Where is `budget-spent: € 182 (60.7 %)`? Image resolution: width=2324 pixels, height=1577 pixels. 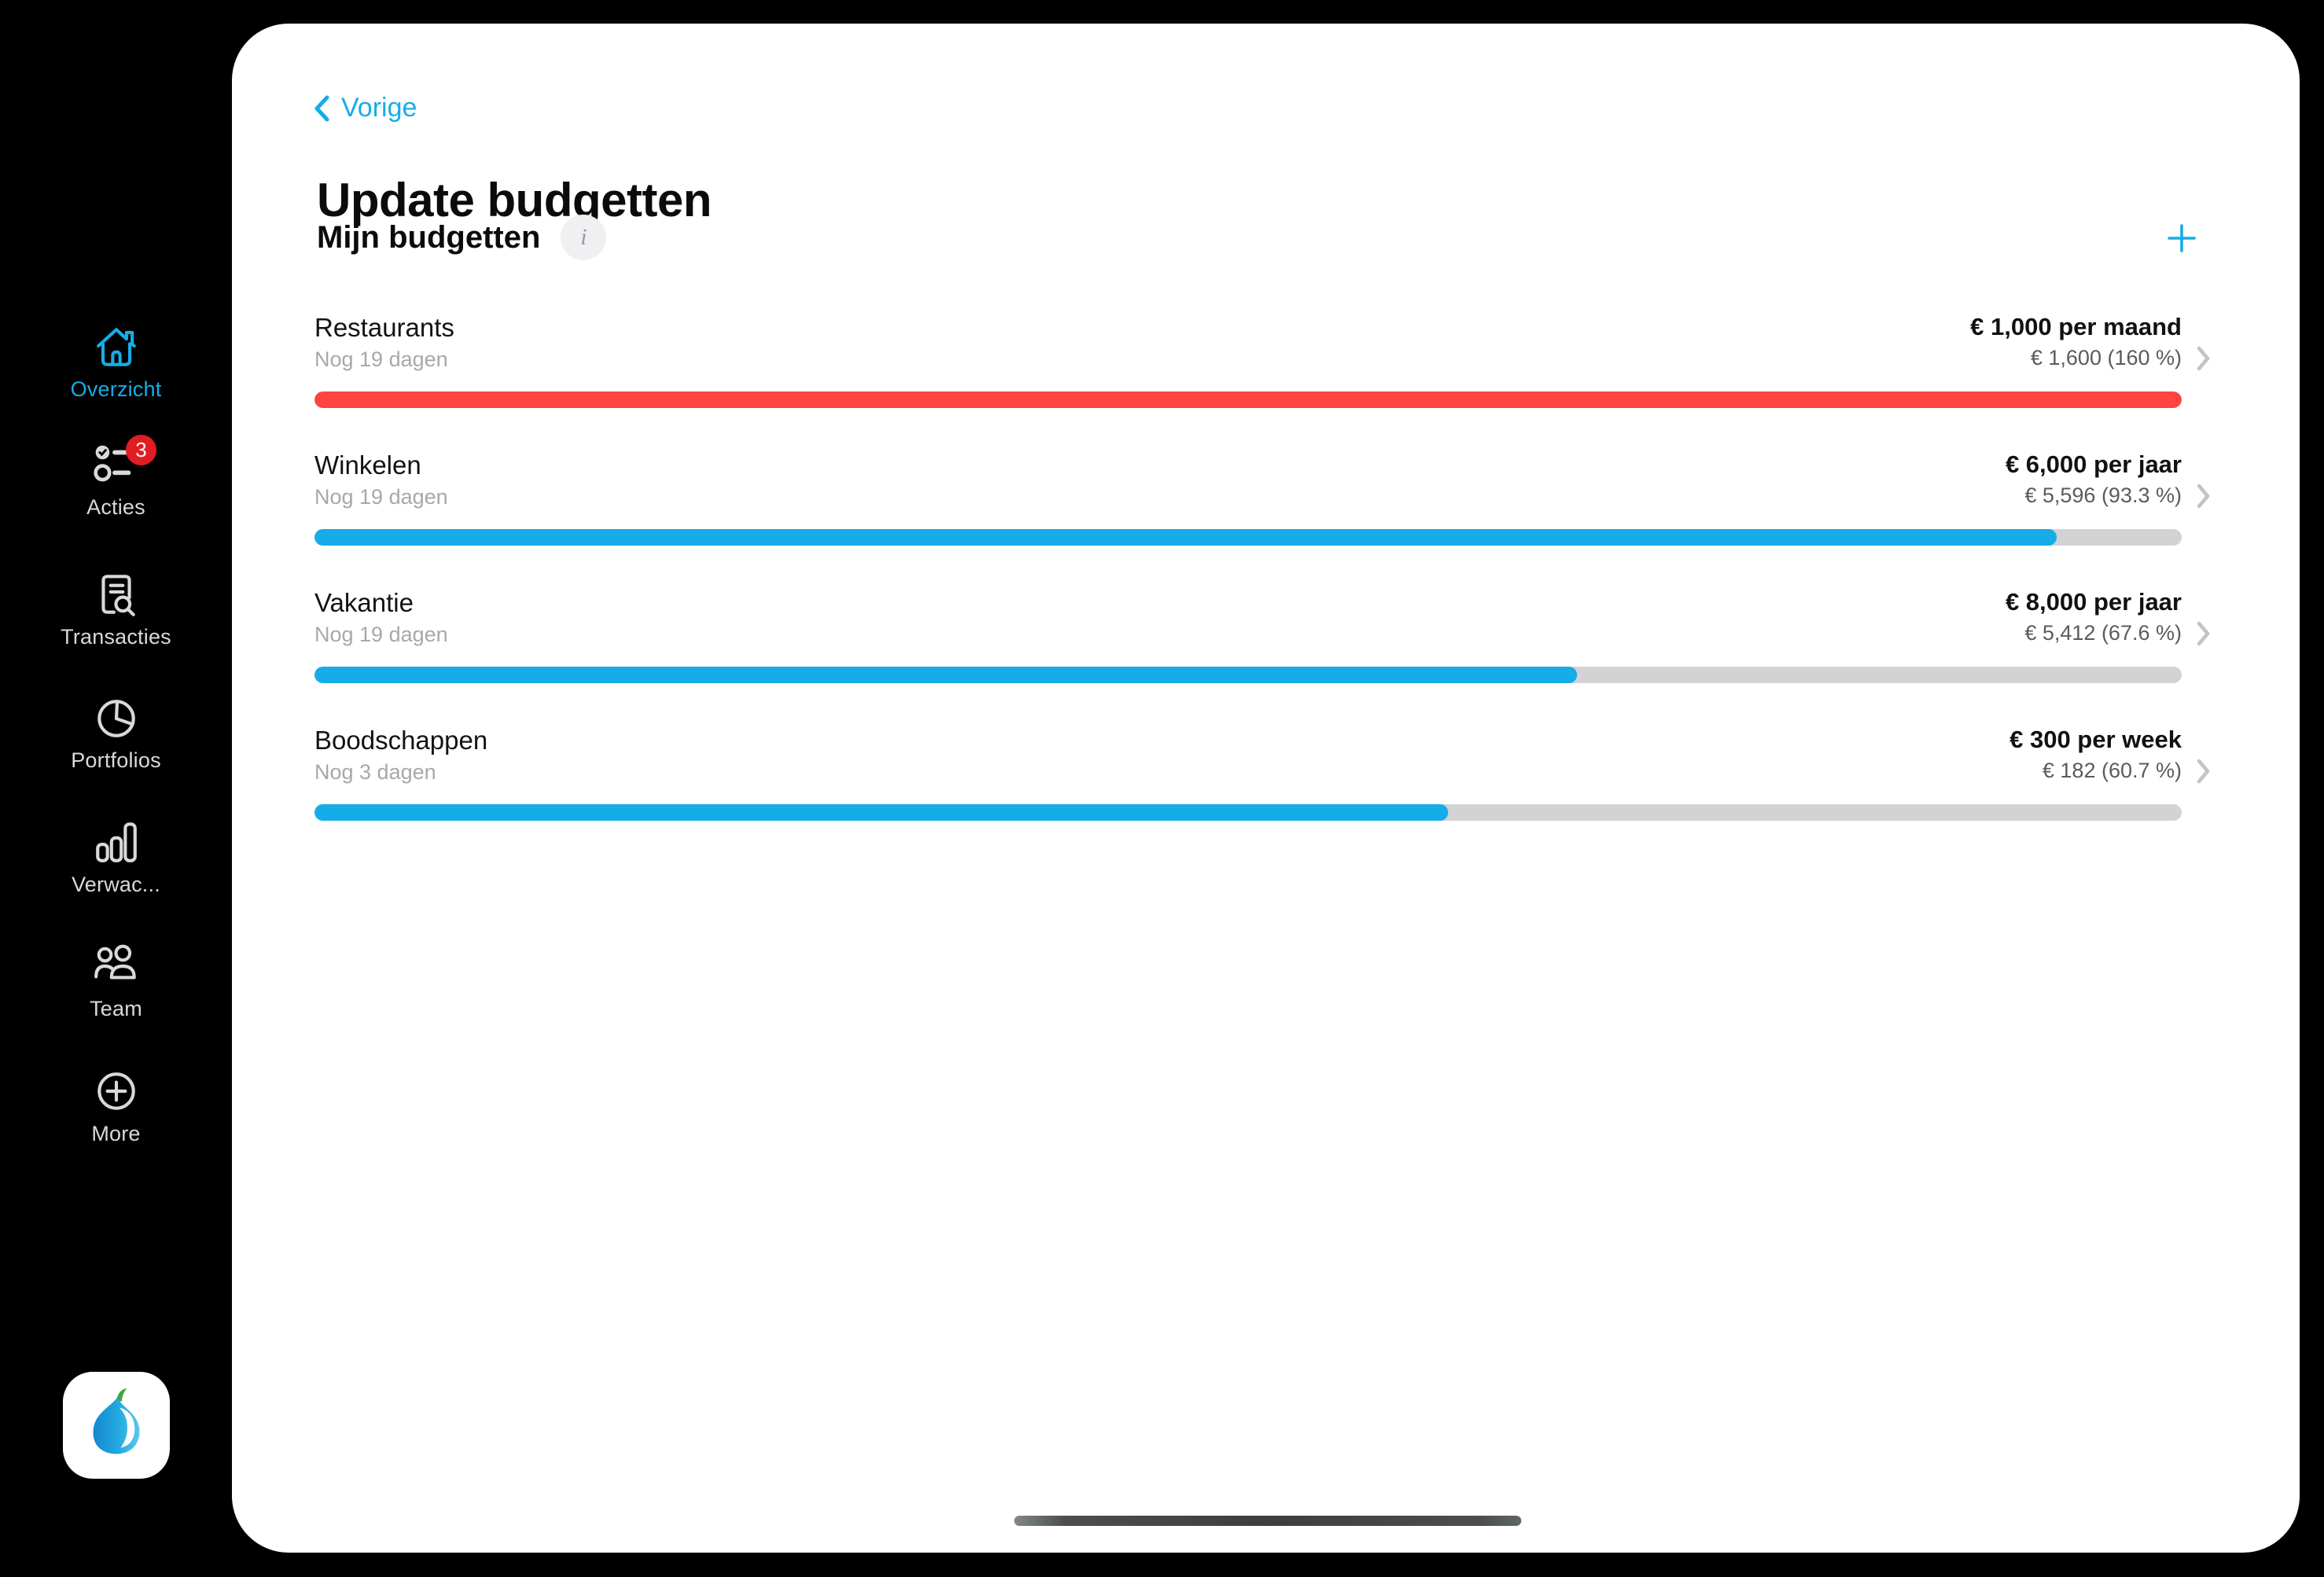
budget-spent: € 182 (60.7 %) is located at coordinates (2112, 770).